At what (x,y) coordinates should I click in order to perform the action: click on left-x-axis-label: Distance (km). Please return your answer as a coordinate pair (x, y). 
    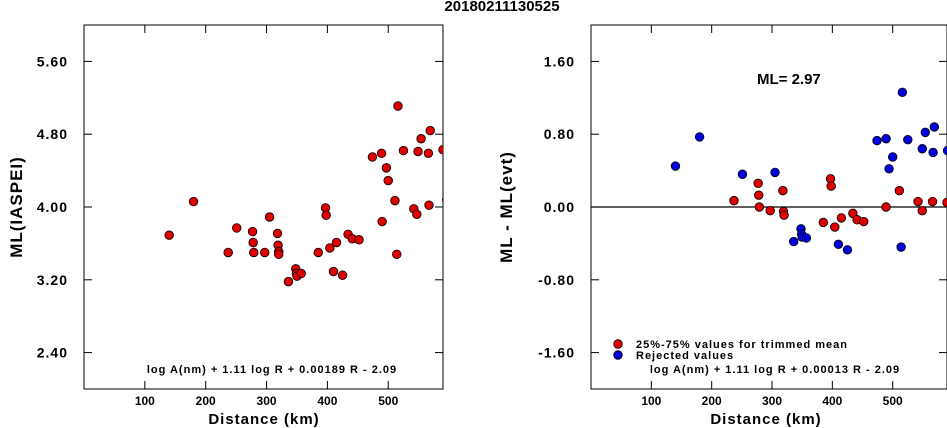
    Looking at the image, I should click on (263, 419).